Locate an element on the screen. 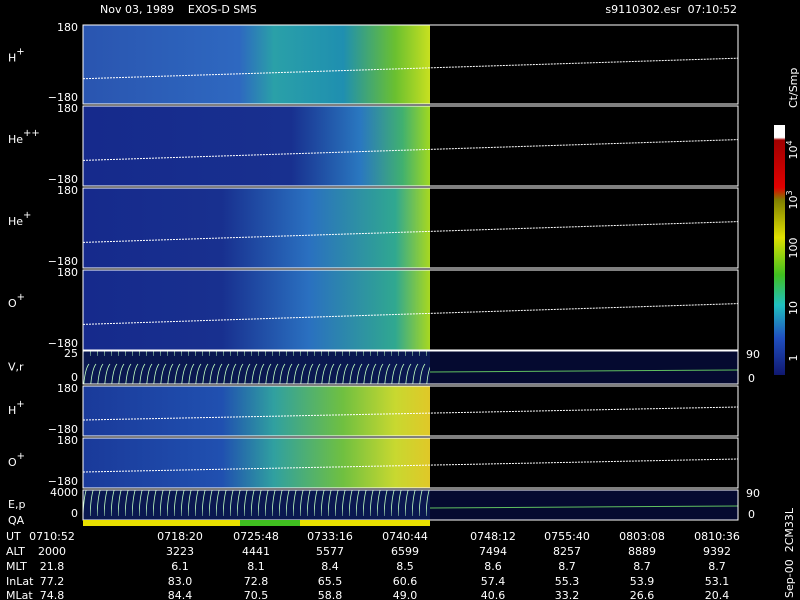 This screenshot has width=800, height=600. cell: 53.1 is located at coordinates (717, 581).